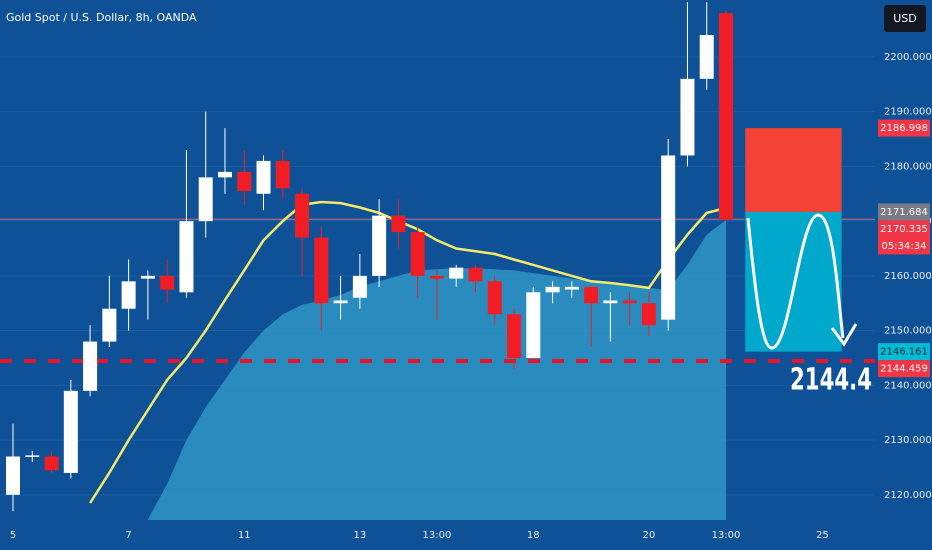 The width and height of the screenshot is (932, 550). Describe the element at coordinates (904, 246) in the screenshot. I see `countdown: 05:34:34` at that location.